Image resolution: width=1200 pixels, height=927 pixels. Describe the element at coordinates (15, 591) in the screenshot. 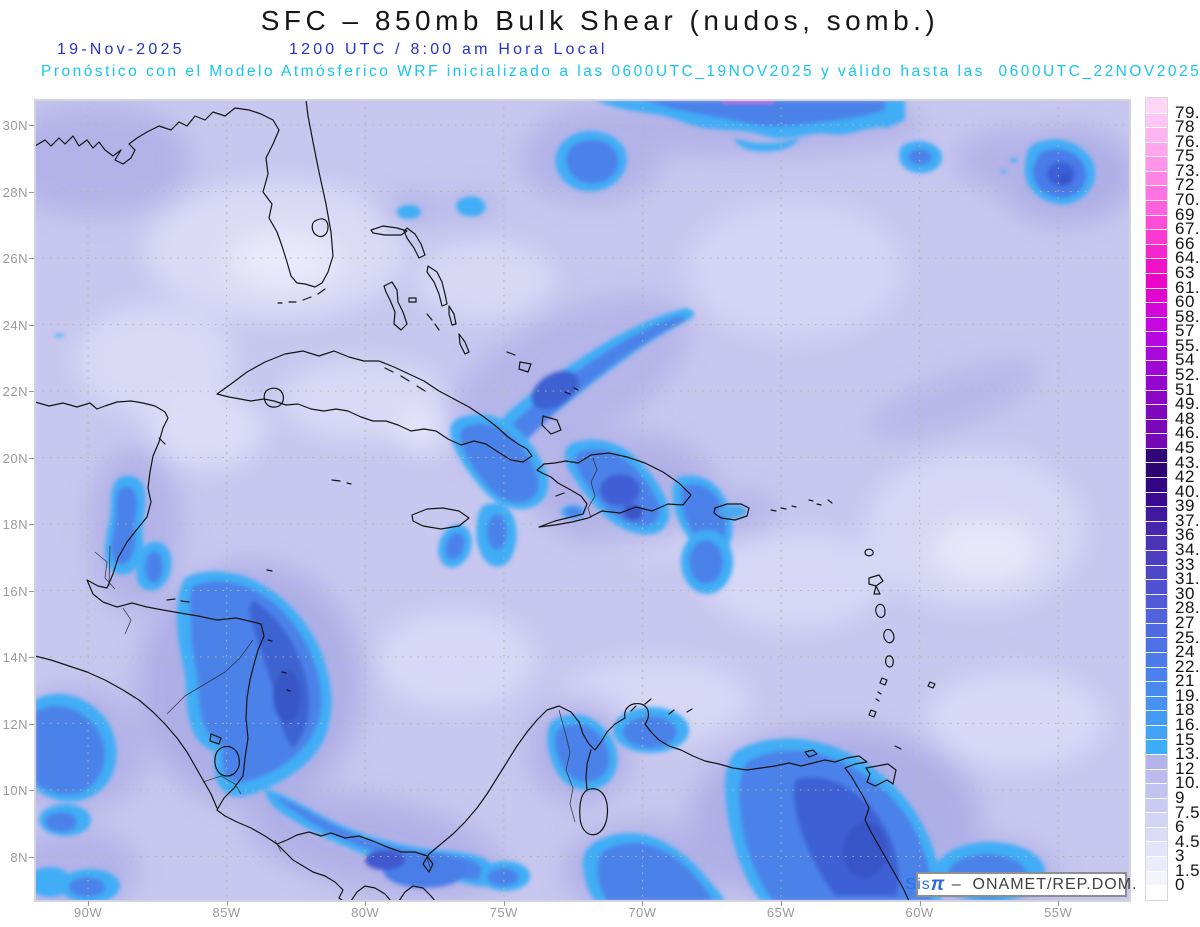

I see `lat-label: 16N` at that location.